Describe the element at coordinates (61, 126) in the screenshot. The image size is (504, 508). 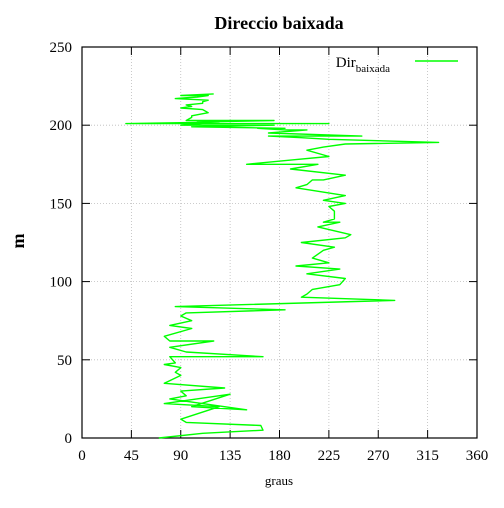
I see `y-tick-label: 200` at that location.